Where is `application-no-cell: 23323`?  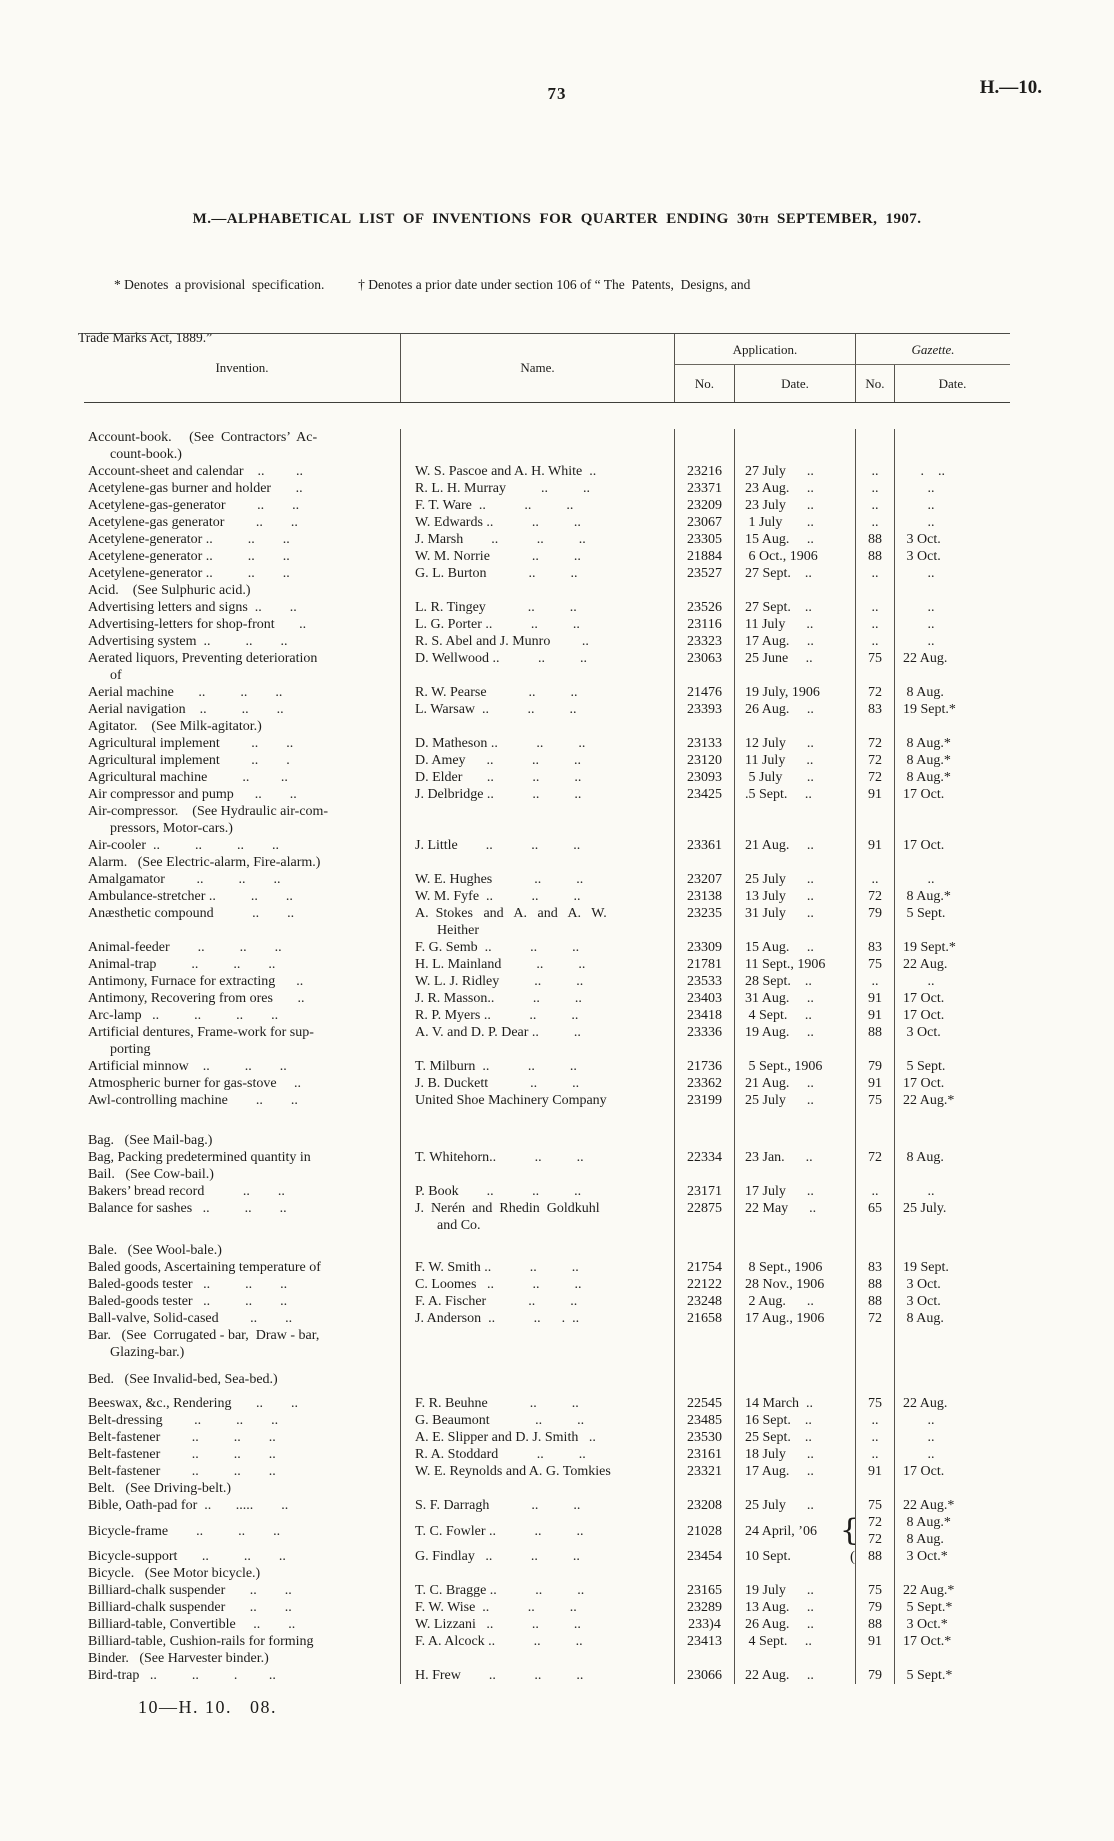 application-no-cell: 23323 is located at coordinates (704, 641).